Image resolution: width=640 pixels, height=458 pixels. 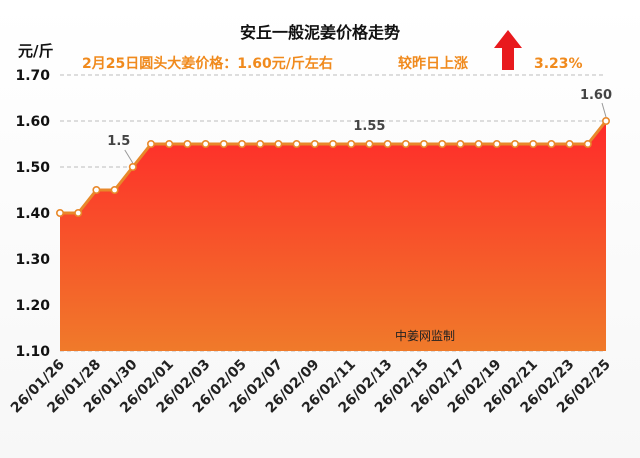 What do you see at coordinates (207, 63) in the screenshot?
I see `chart-subtitle: 2月25日圆头大姜价格：1.60元/斤左右` at bounding box center [207, 63].